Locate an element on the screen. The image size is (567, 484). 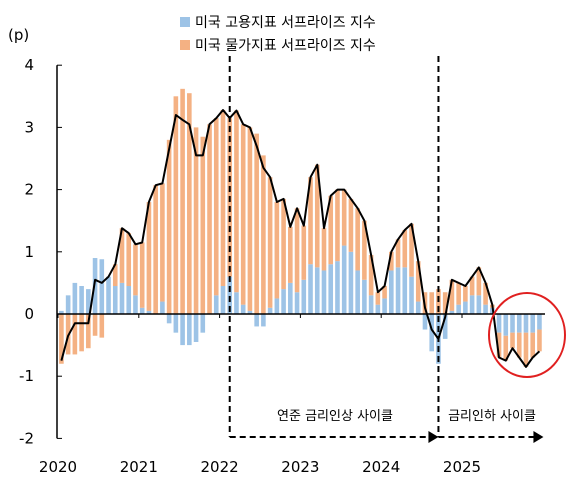
y-tick-label: 1 is located at coordinates (29, 252).